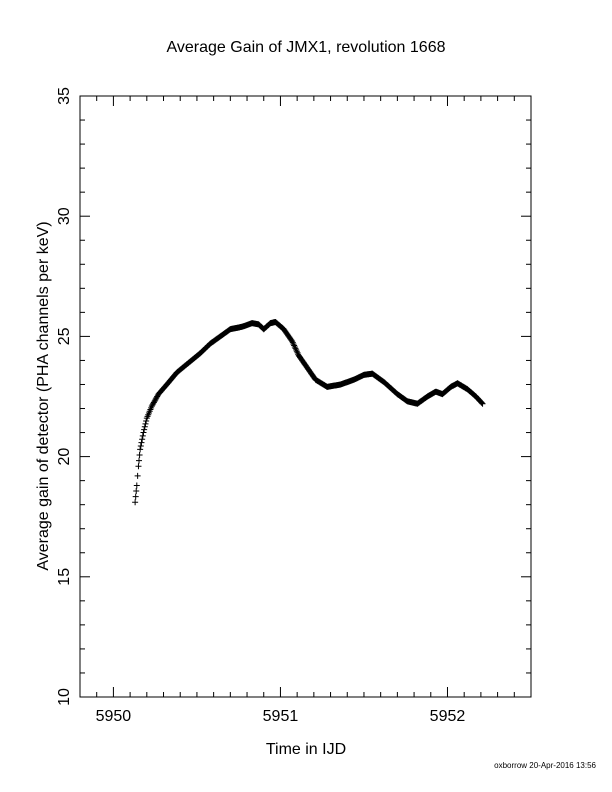 The width and height of the screenshot is (612, 792). I want to click on y-tick-label: 30, so click(64, 216).